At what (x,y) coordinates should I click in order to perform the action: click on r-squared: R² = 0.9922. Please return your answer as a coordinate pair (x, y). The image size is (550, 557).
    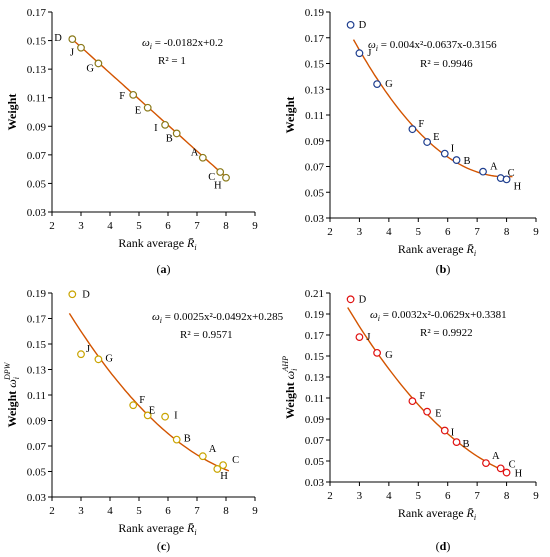
    Looking at the image, I should click on (446, 333).